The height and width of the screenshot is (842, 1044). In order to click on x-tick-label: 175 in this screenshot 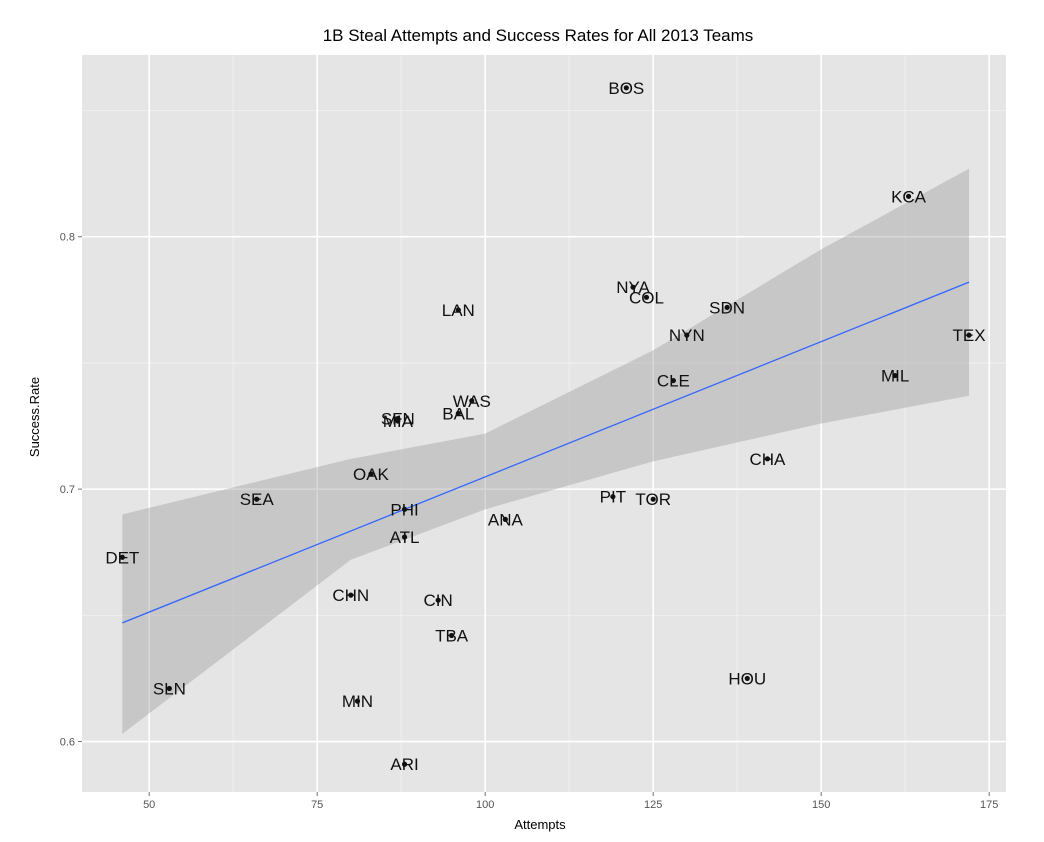, I will do `click(989, 805)`.